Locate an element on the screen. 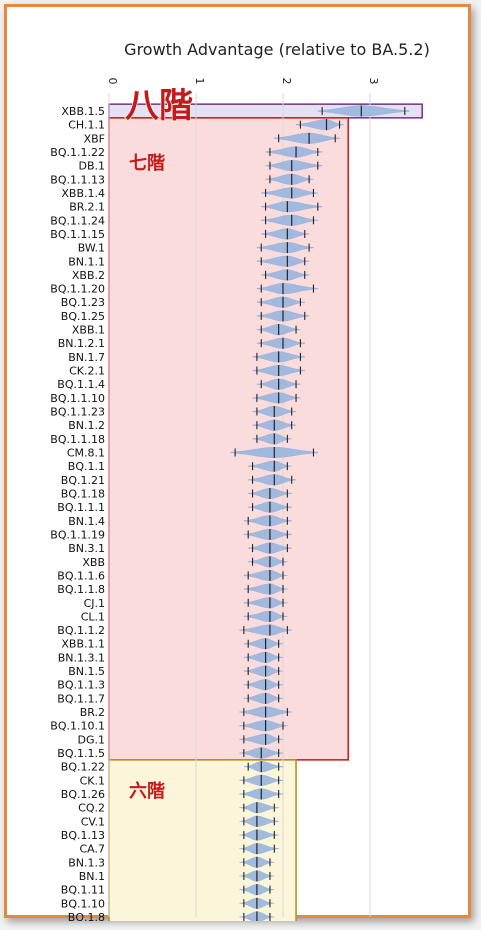  category-label: BQ.1.26 is located at coordinates (83, 794).